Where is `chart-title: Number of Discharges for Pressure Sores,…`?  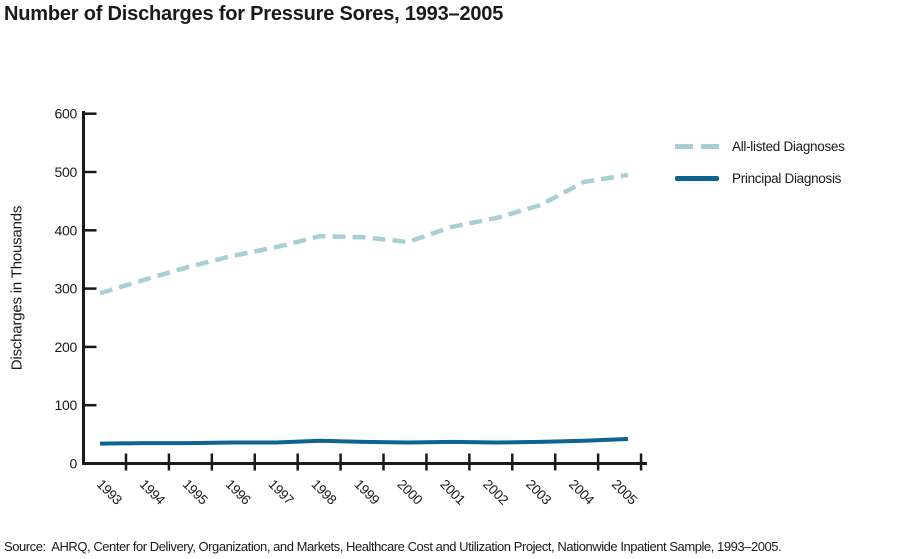
chart-title: Number of Discharges for Pressure Sores,… is located at coordinates (254, 14).